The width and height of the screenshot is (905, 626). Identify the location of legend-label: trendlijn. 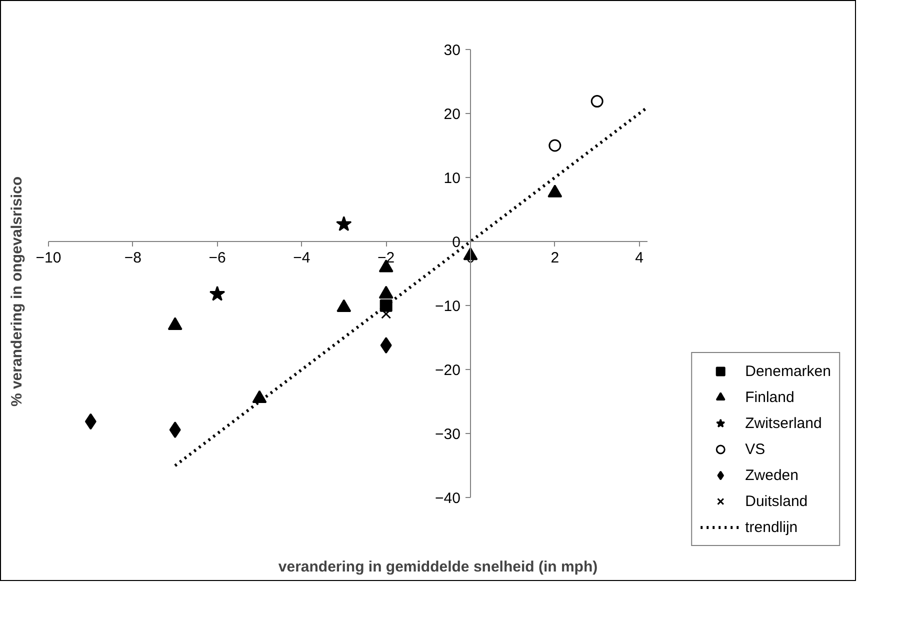
(771, 527).